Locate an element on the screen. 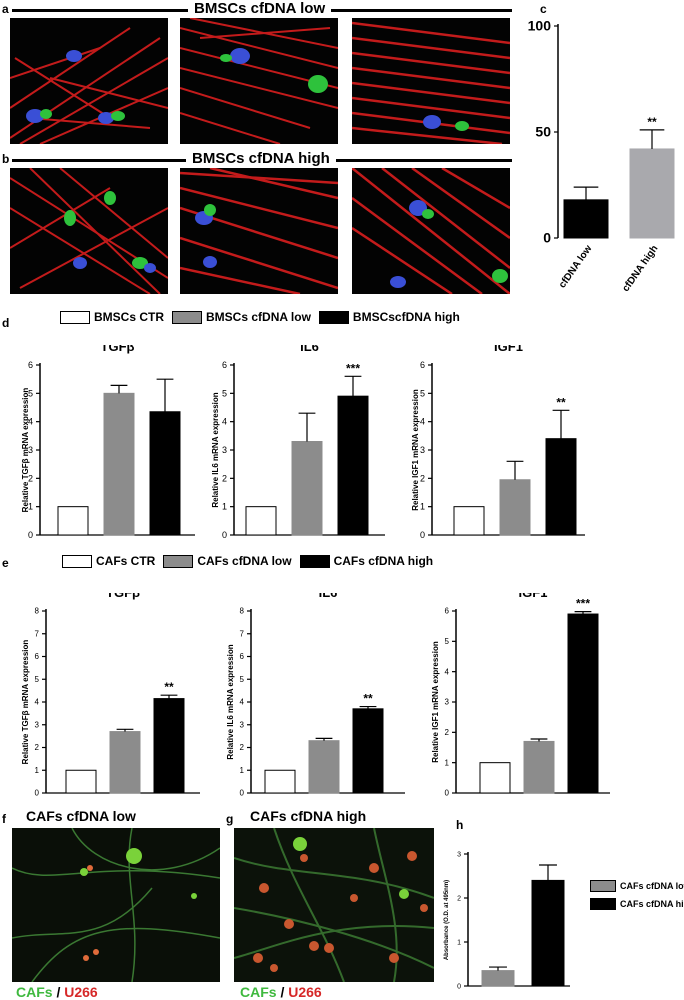  caption-f-slash: / is located at coordinates (58, 992).